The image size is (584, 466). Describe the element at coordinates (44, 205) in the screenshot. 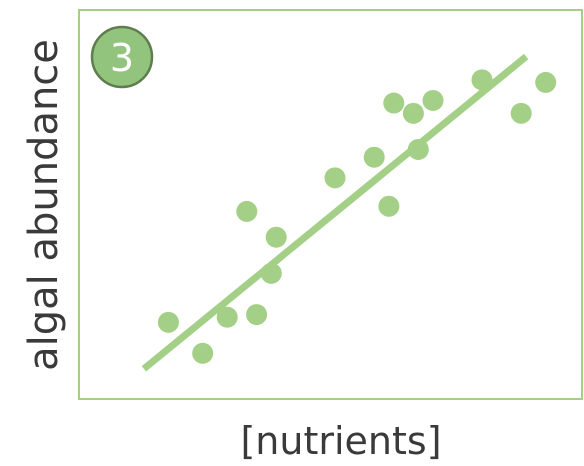

I see `y-axis-label: algal abundance` at that location.